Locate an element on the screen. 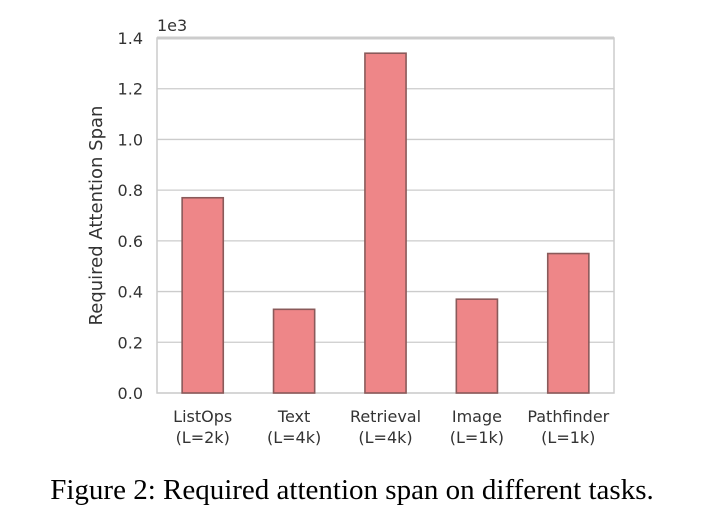  y-tick-label: 0.8 is located at coordinates (130, 190).